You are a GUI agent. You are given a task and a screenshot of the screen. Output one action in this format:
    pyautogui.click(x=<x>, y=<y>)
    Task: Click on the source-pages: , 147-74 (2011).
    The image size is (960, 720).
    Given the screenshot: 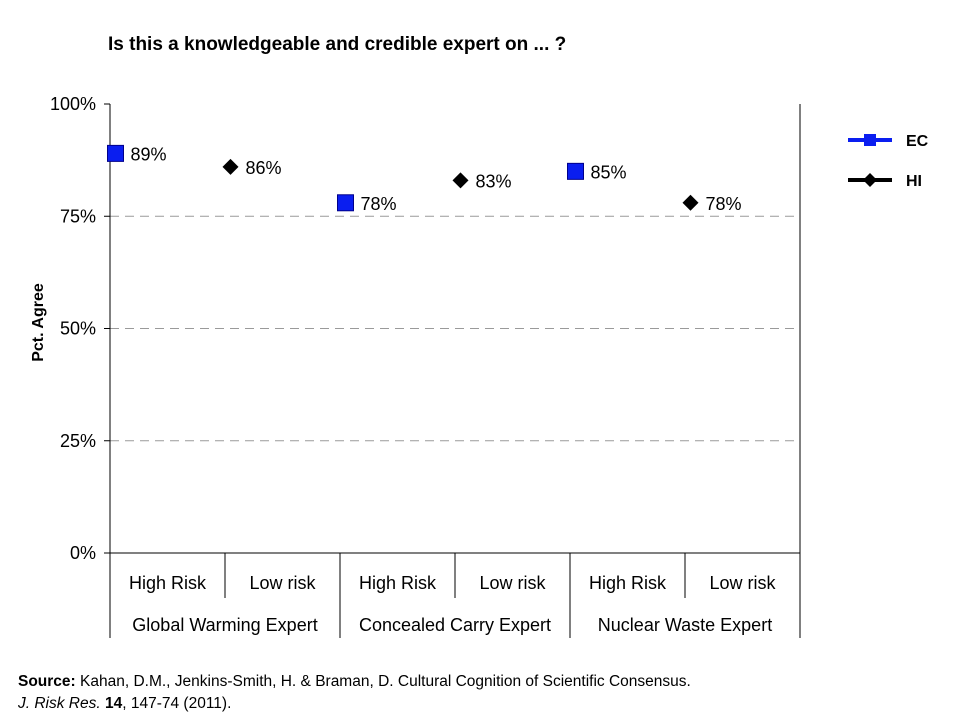 What is the action you would take?
    pyautogui.click(x=177, y=703)
    